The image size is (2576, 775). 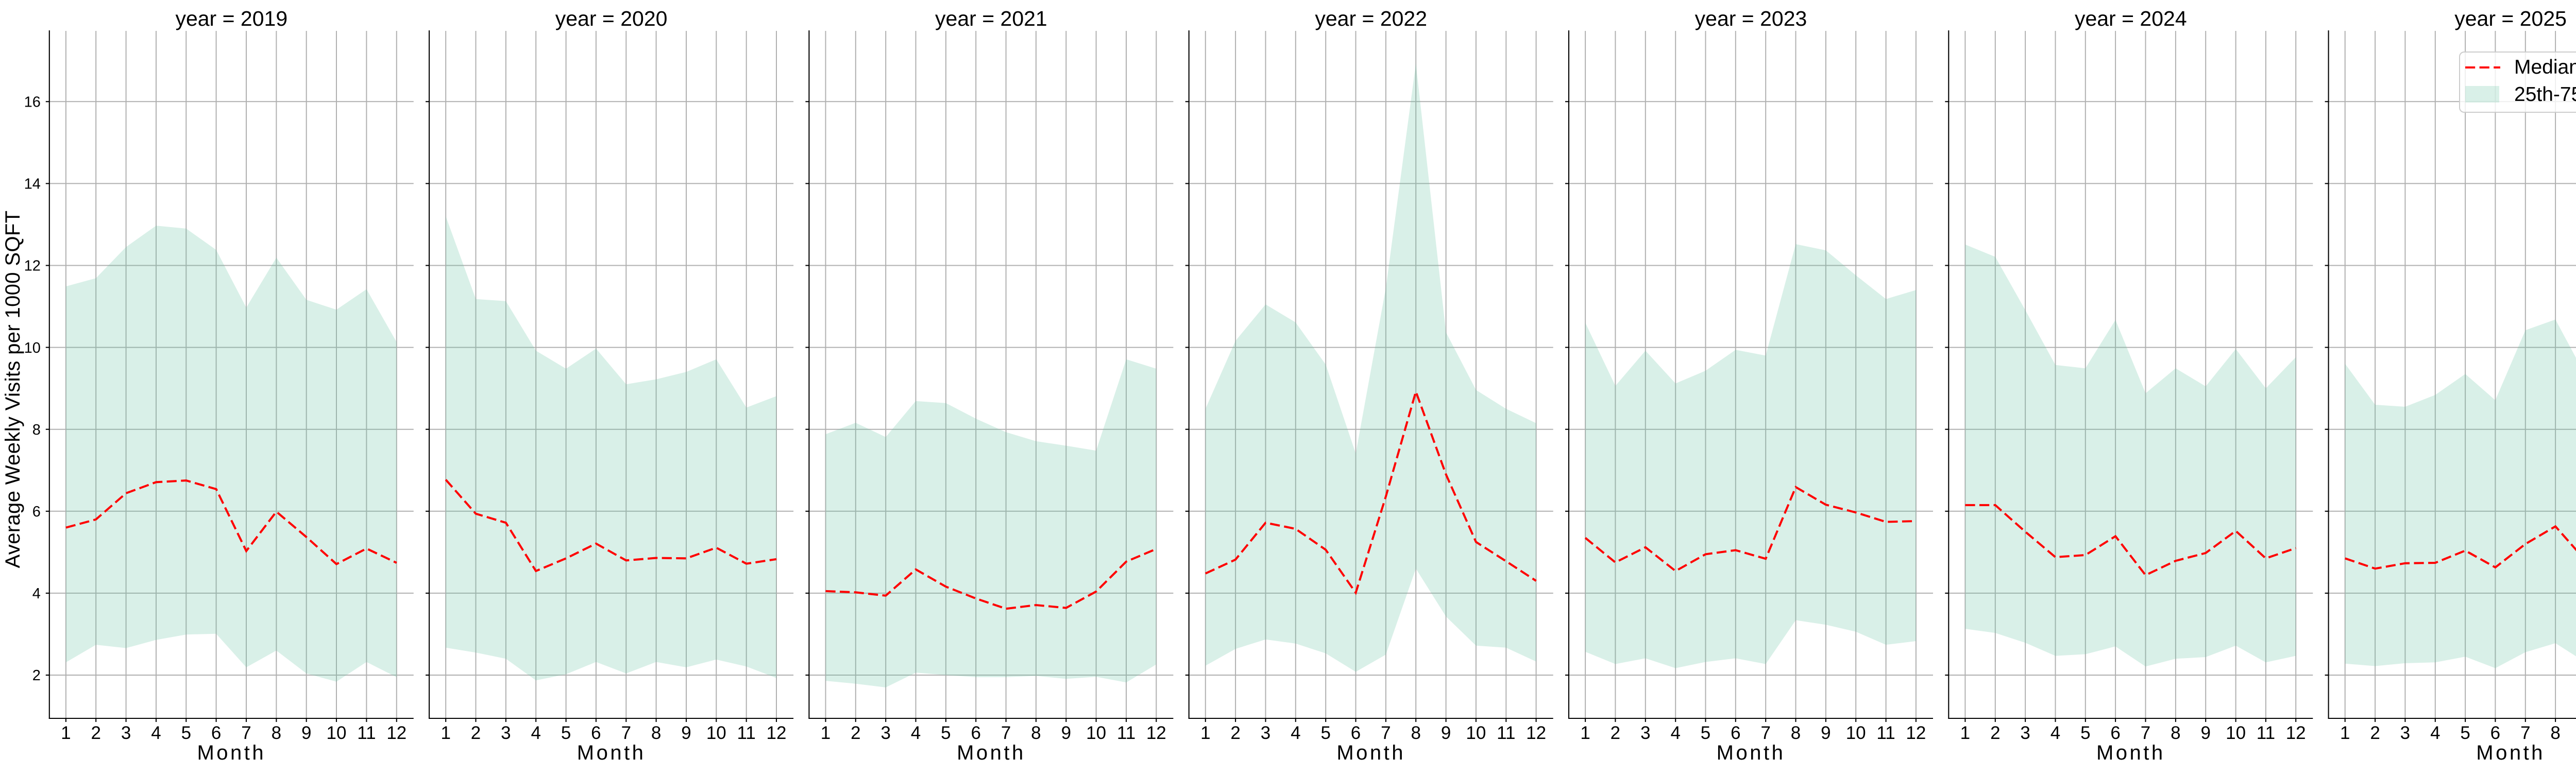 I want to click on svg-text: 14, so click(x=32, y=184).